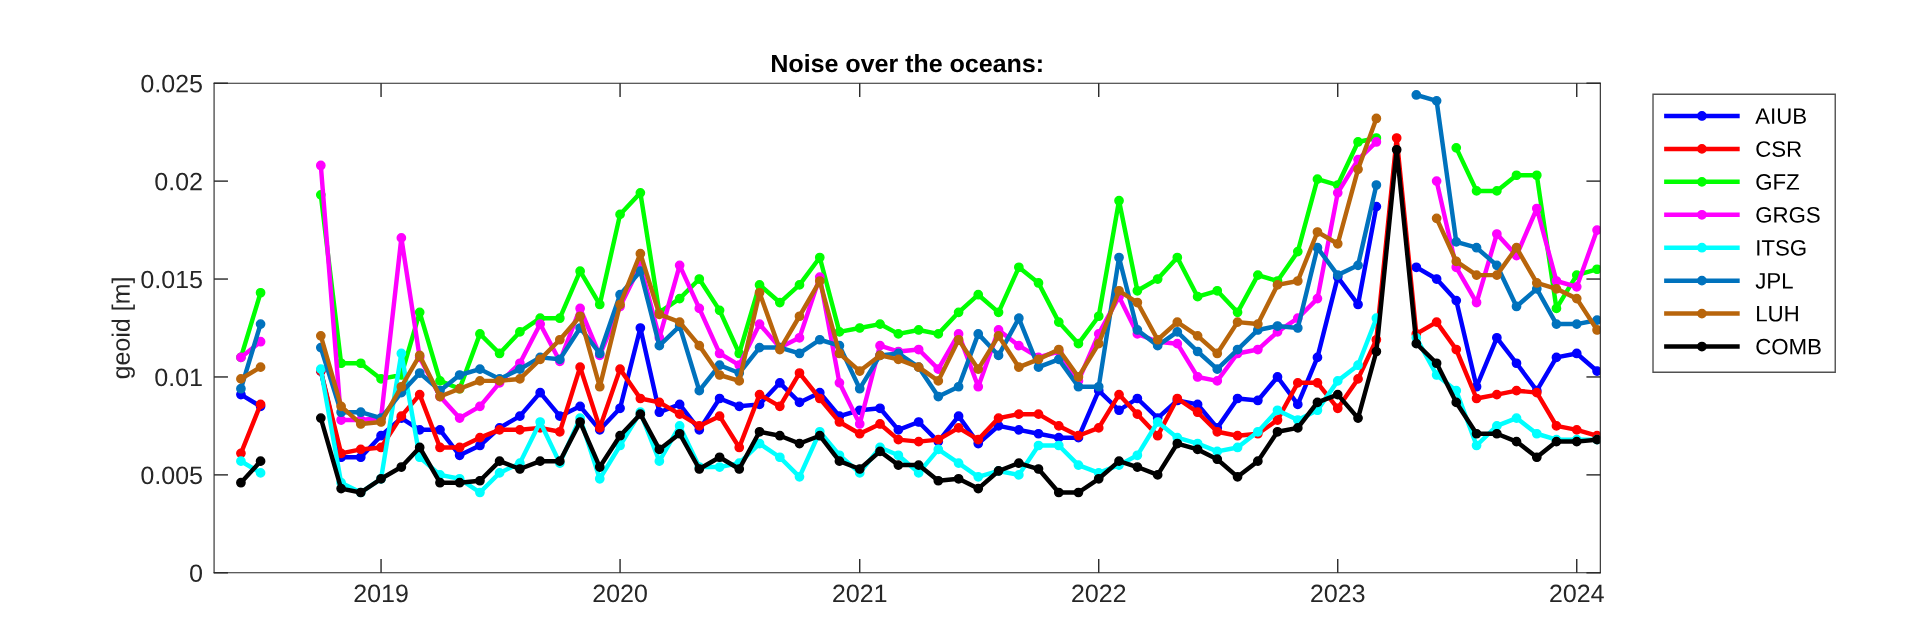  I want to click on legend-label: LUH, so click(1777, 314).